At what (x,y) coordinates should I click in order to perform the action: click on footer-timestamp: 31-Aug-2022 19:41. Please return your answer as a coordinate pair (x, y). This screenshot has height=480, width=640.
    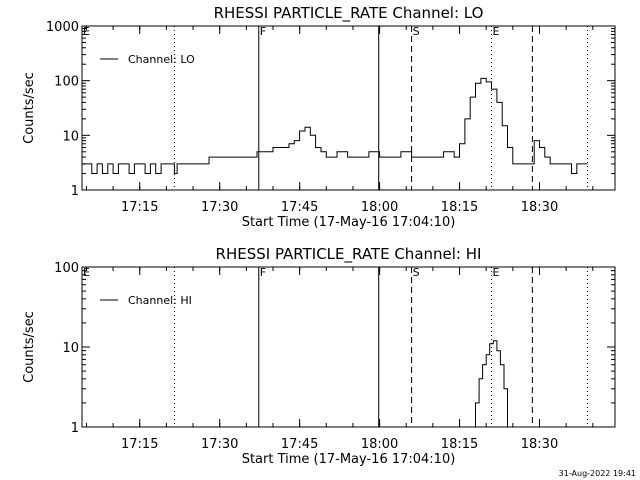
    Looking at the image, I should click on (597, 473).